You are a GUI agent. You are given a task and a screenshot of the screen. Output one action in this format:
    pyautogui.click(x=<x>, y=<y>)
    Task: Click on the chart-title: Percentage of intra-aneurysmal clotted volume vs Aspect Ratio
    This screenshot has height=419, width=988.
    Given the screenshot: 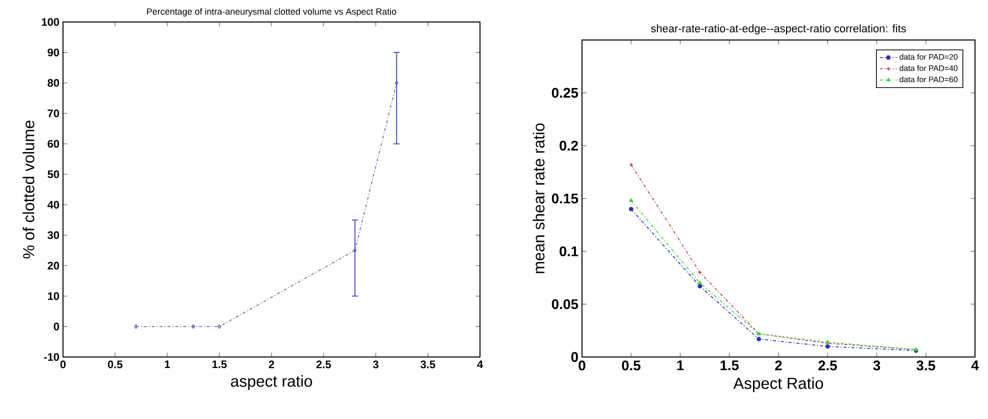 What is the action you would take?
    pyautogui.click(x=271, y=12)
    